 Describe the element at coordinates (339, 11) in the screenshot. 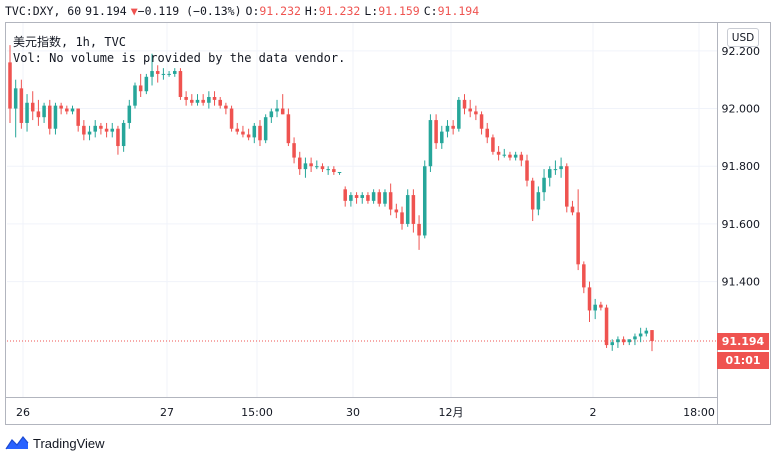

I see `high-value: 91.232` at that location.